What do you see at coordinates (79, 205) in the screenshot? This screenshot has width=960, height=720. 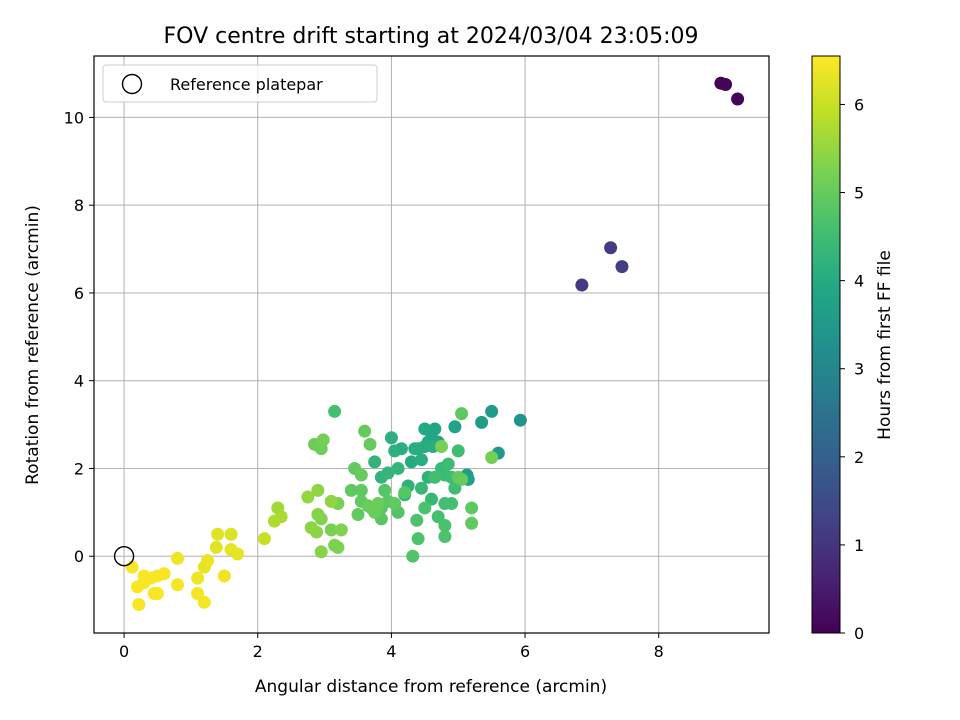 I see `y-tick-label: 8` at bounding box center [79, 205].